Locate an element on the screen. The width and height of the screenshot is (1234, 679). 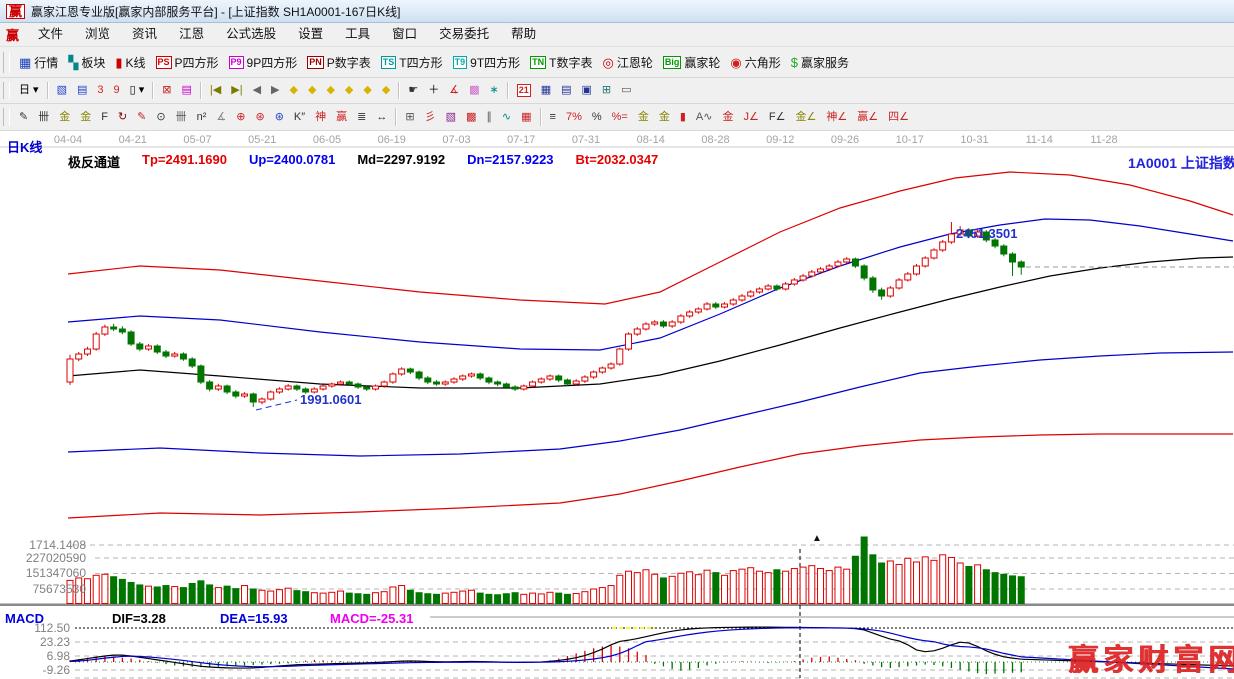
toolbar-button-spider-web: ⊛ is located at coordinates (259, 117).